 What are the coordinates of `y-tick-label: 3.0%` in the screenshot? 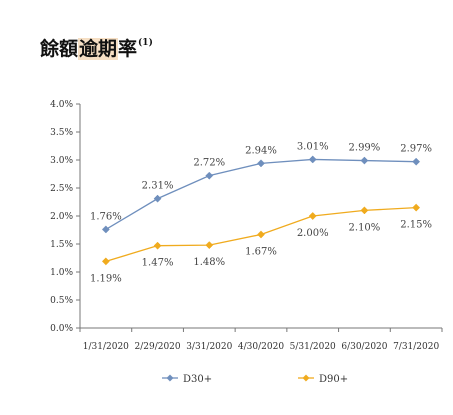 It's located at (61, 161).